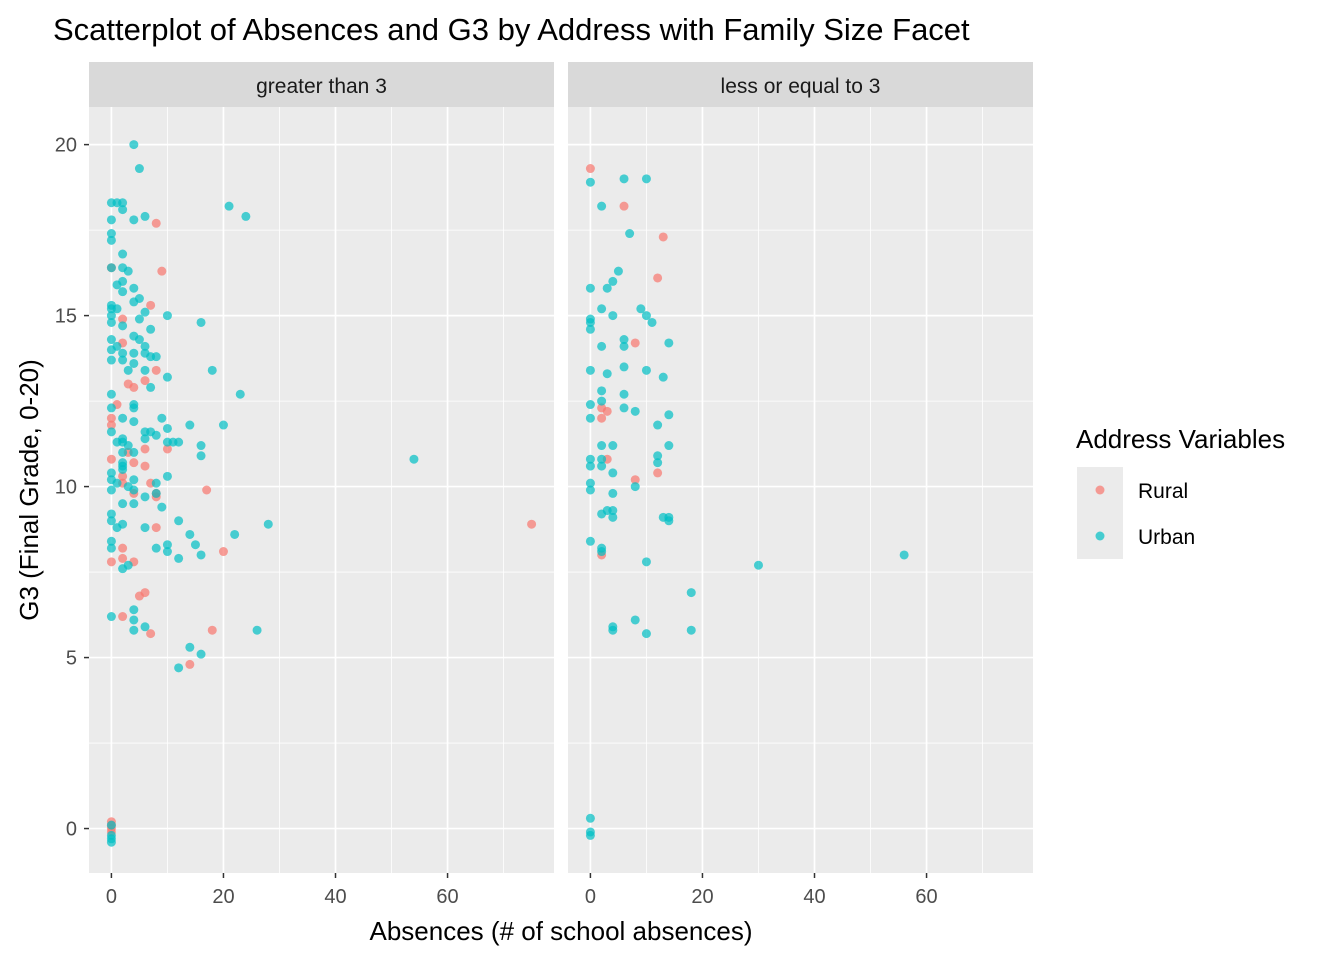 This screenshot has height=960, width=1344. Describe the element at coordinates (66, 317) in the screenshot. I see `y-tick-label: 15` at that location.